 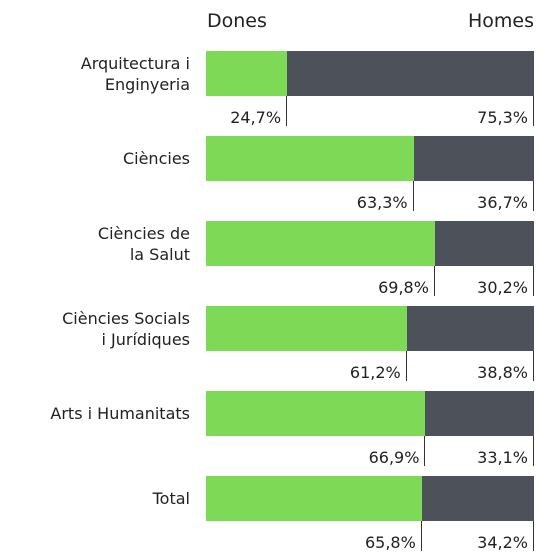 I want to click on value-label: 33,1%, so click(x=502, y=457).